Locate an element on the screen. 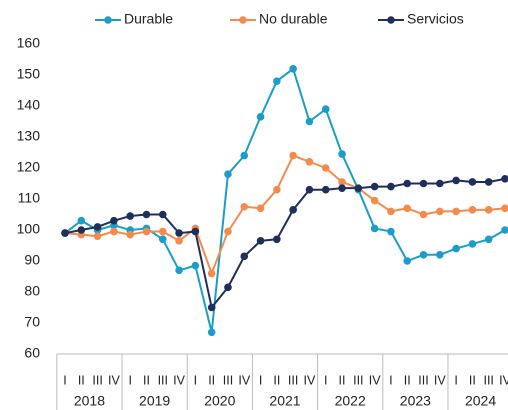 The image size is (508, 410). year-label: 2023 is located at coordinates (415, 401).